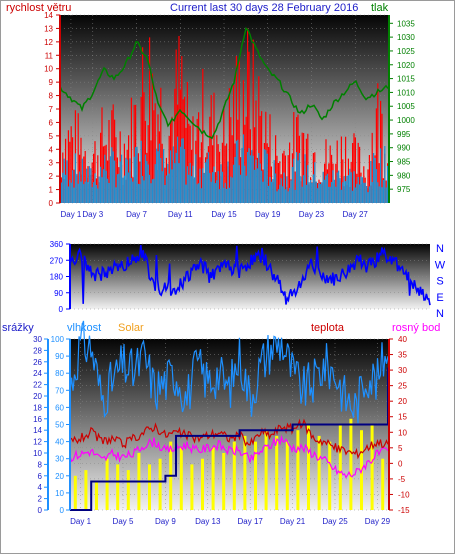  Describe the element at coordinates (378, 521) in the screenshot. I see `rain-x-tick-label: Day 29` at that location.